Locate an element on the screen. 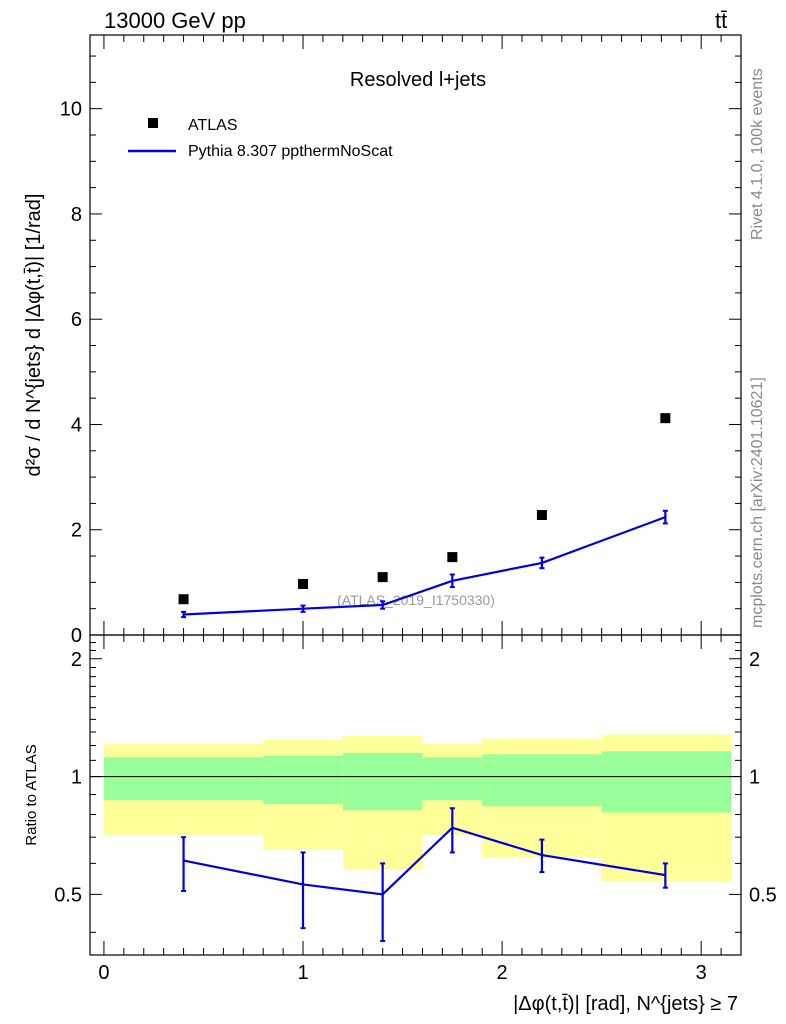  main-y-tick-label: 8 is located at coordinates (76, 215).